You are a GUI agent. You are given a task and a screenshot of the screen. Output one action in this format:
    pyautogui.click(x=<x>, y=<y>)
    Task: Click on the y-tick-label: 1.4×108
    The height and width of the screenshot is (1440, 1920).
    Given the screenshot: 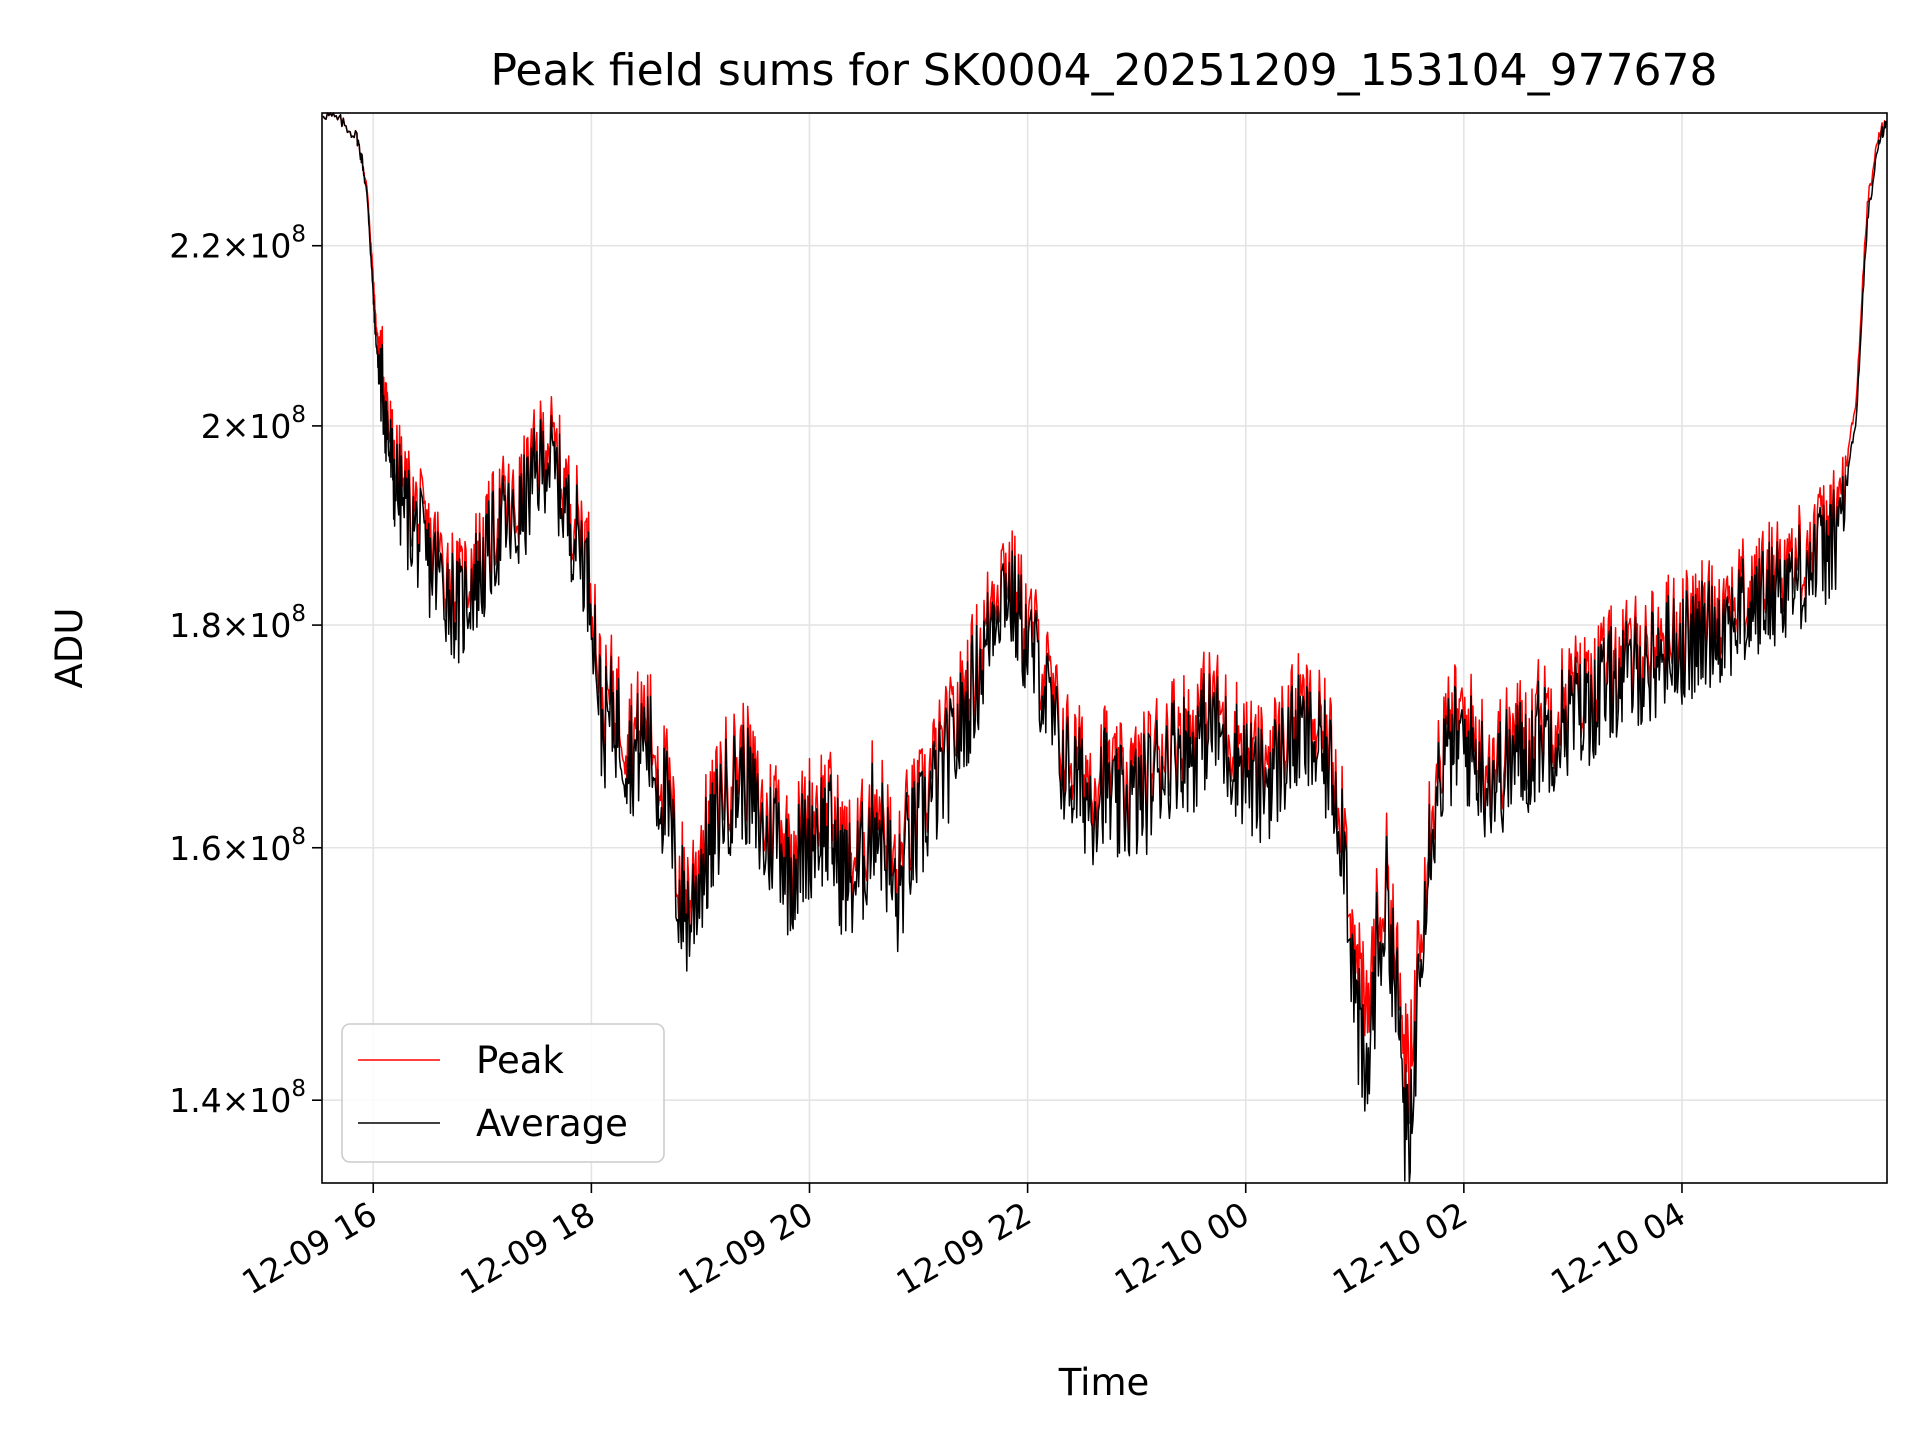 What is the action you would take?
    pyautogui.click(x=237, y=1098)
    